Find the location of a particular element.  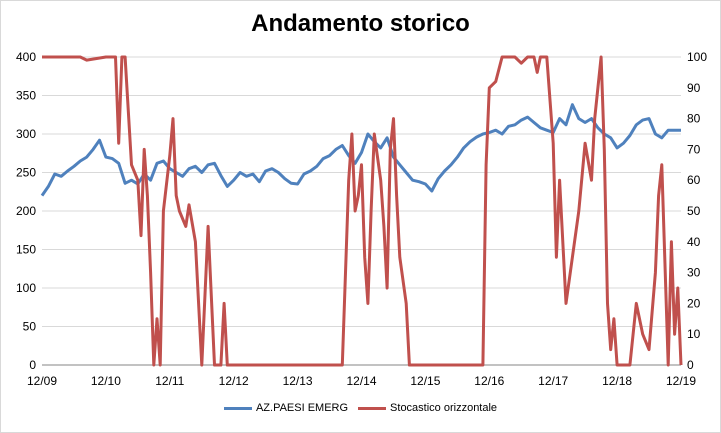

y-left-tick-label: 100 is located at coordinates (26, 288).